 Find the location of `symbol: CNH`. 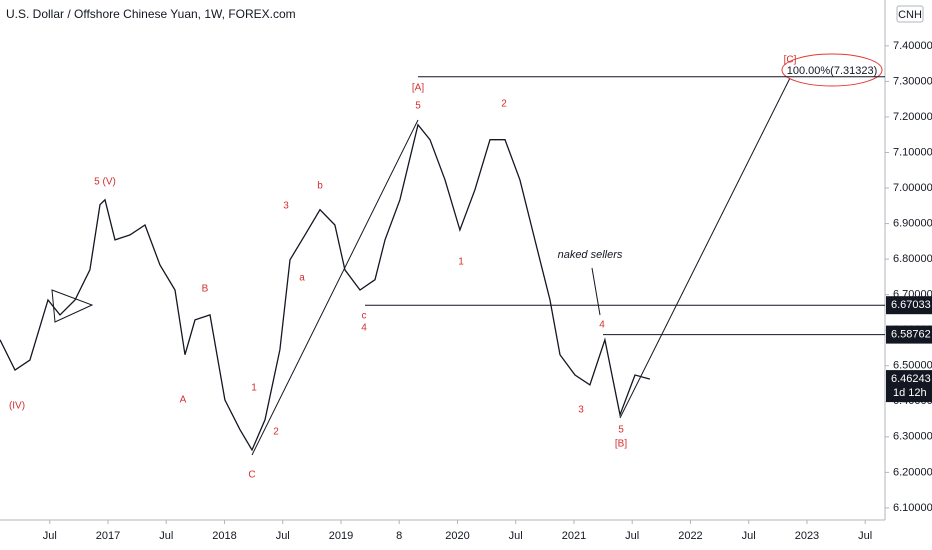

symbol: CNH is located at coordinates (910, 15).